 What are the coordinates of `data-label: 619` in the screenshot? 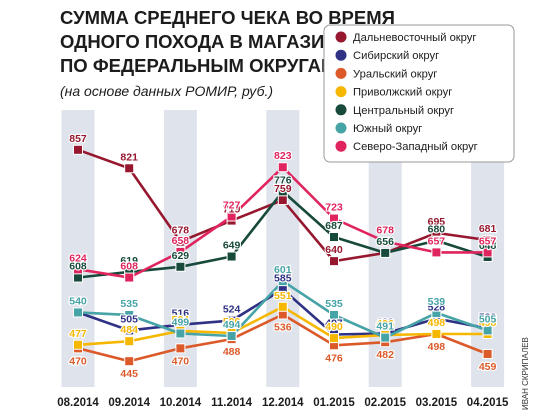 It's located at (129, 261).